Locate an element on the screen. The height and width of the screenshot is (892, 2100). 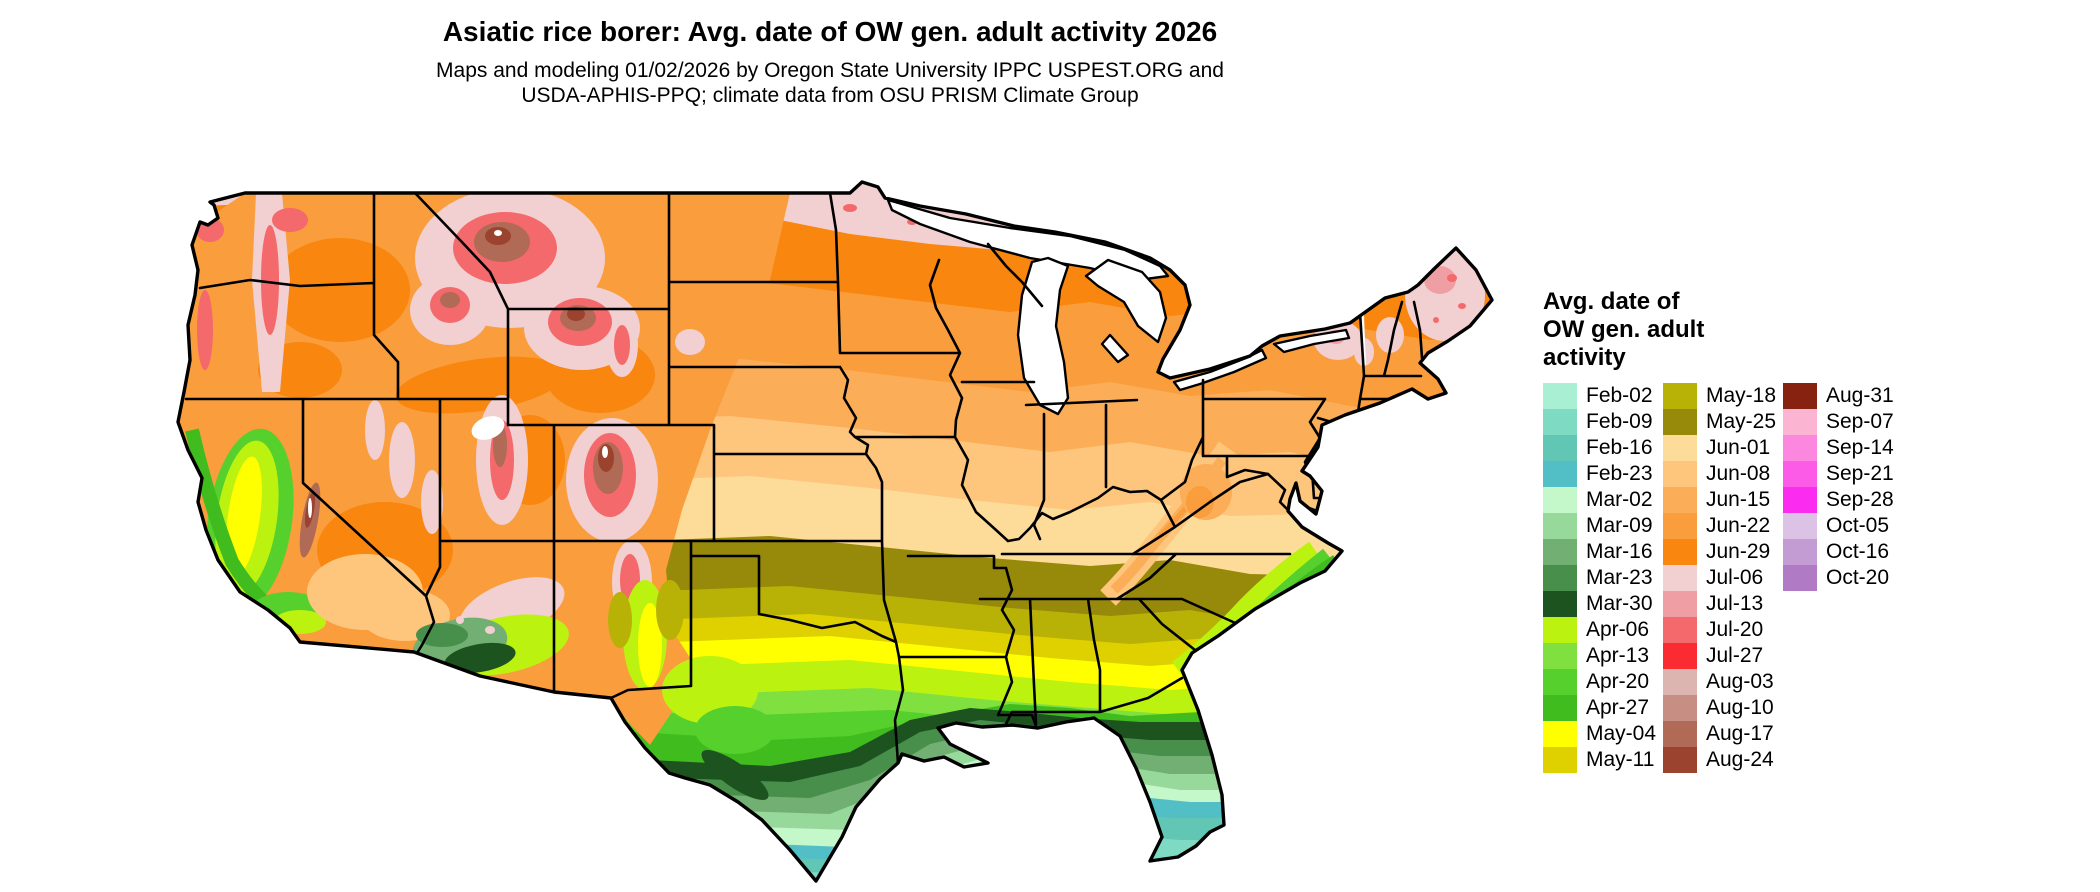
wv-highlands-core is located at coordinates (1200, 502).